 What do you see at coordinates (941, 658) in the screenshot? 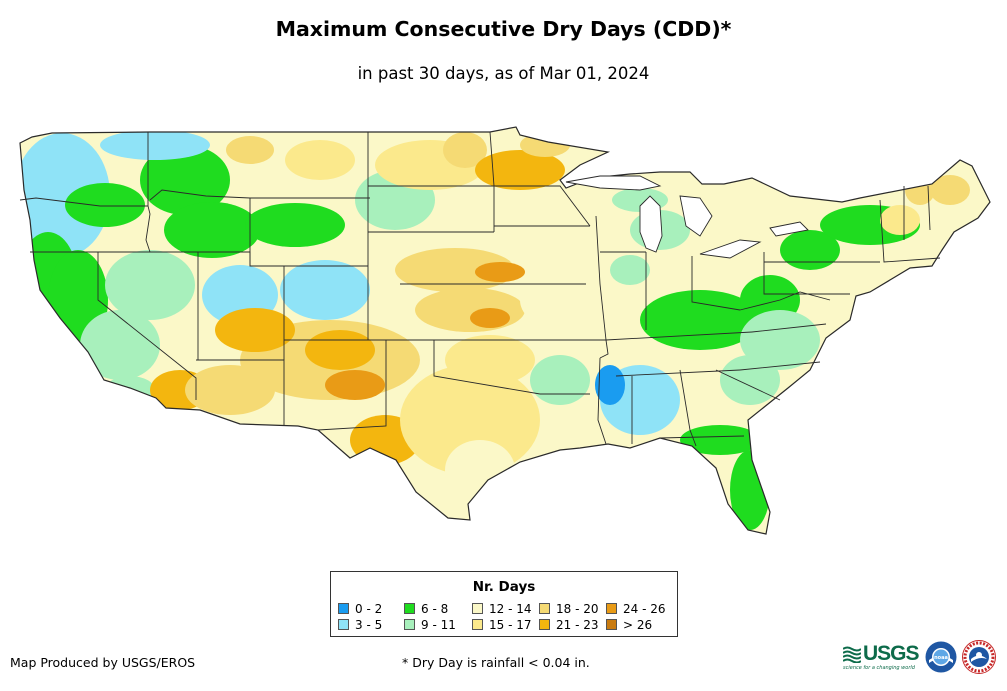
I see `svg-text: noaa` at bounding box center [941, 658].